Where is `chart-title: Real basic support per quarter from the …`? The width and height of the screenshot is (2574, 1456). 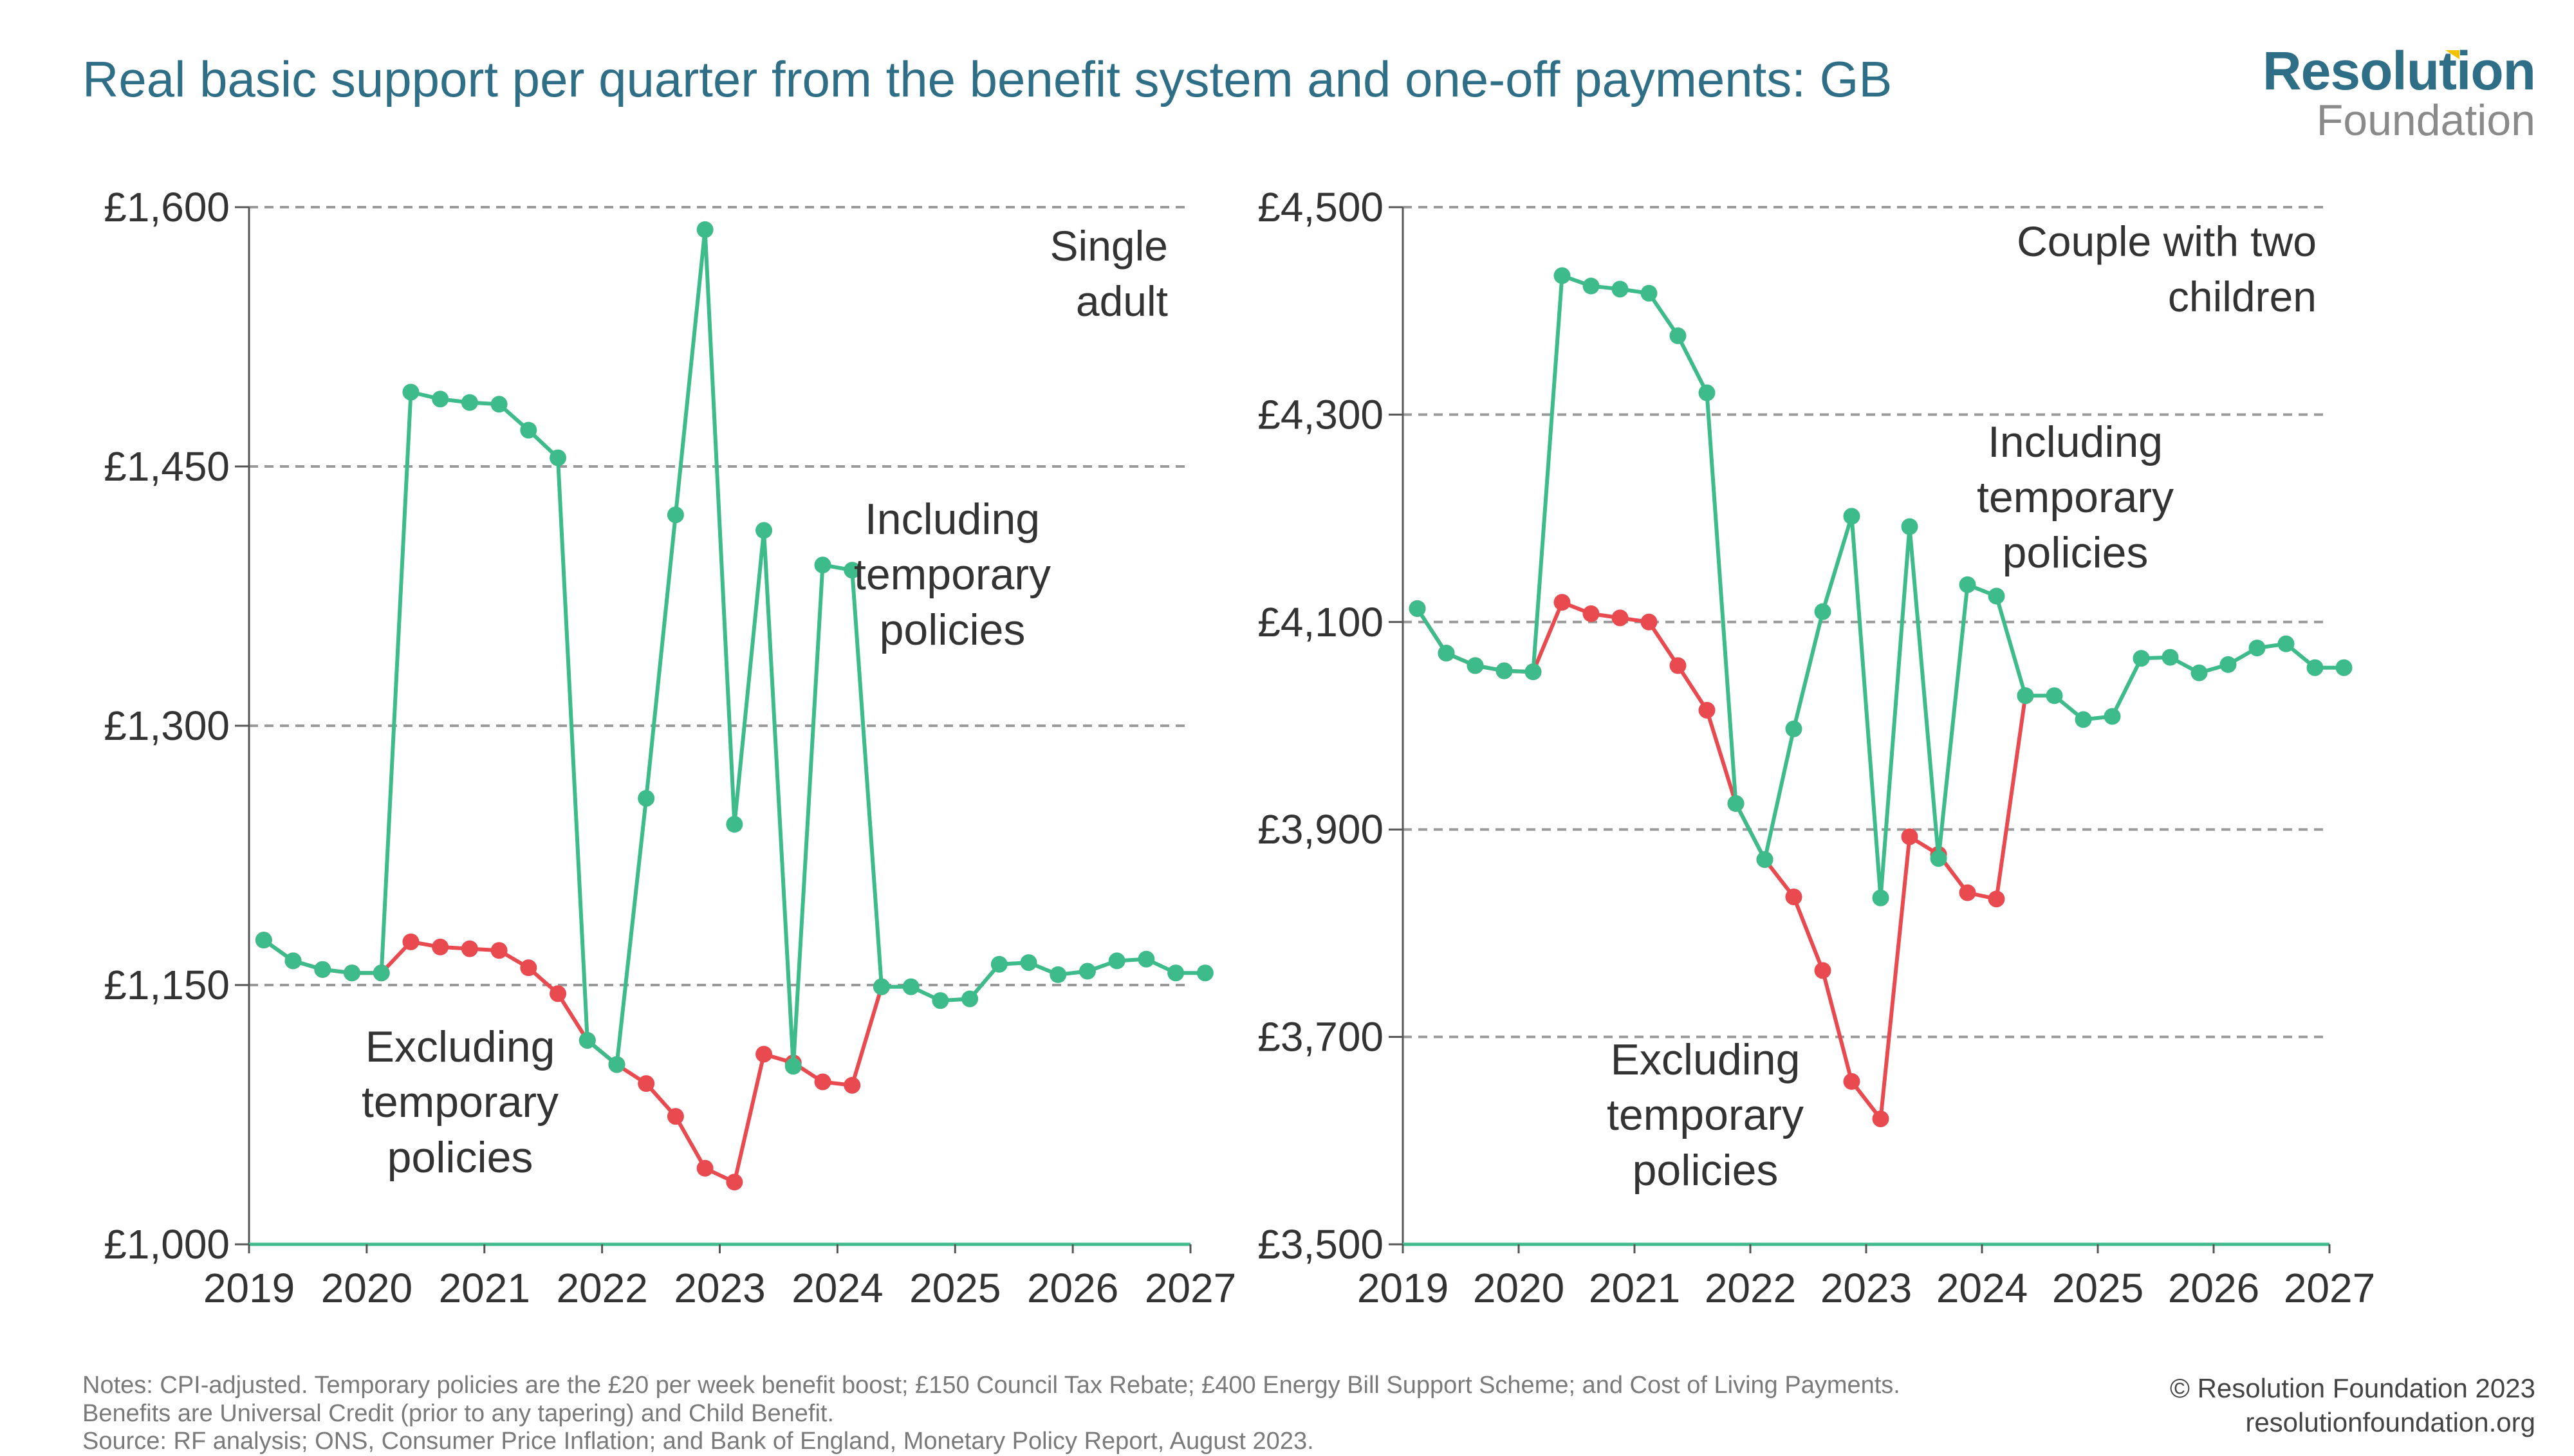
chart-title: Real basic support per quarter from the … is located at coordinates (987, 79).